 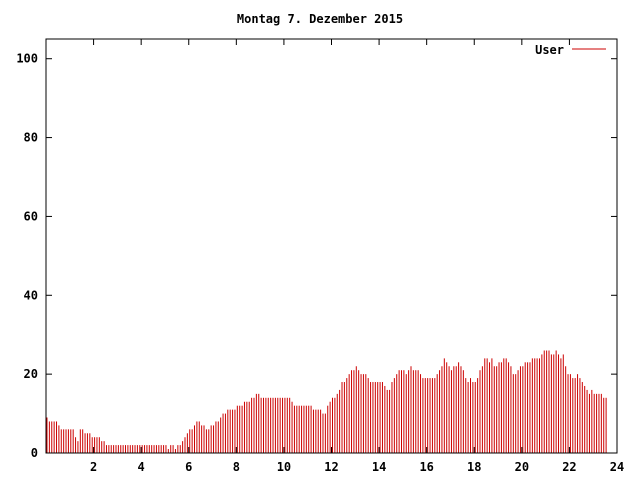 I want to click on y-axis-tick-labels: 0 20 40 60 80 100, so click(x=27, y=256).